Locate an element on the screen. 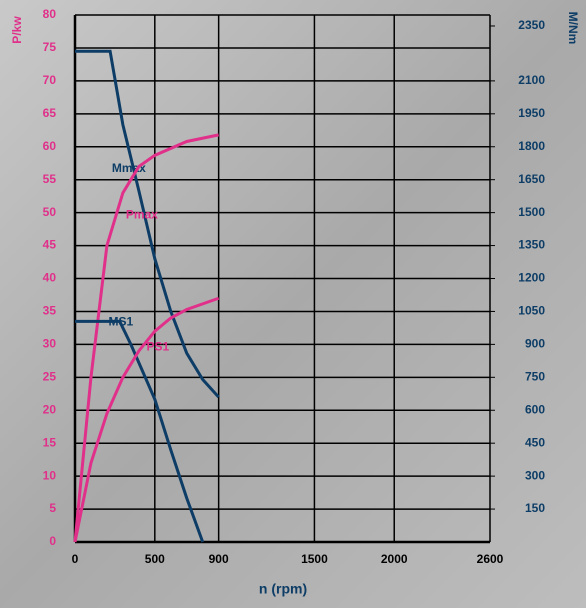 Image resolution: width=586 pixels, height=608 pixels. y2-tick-label: 300 is located at coordinates (535, 475).